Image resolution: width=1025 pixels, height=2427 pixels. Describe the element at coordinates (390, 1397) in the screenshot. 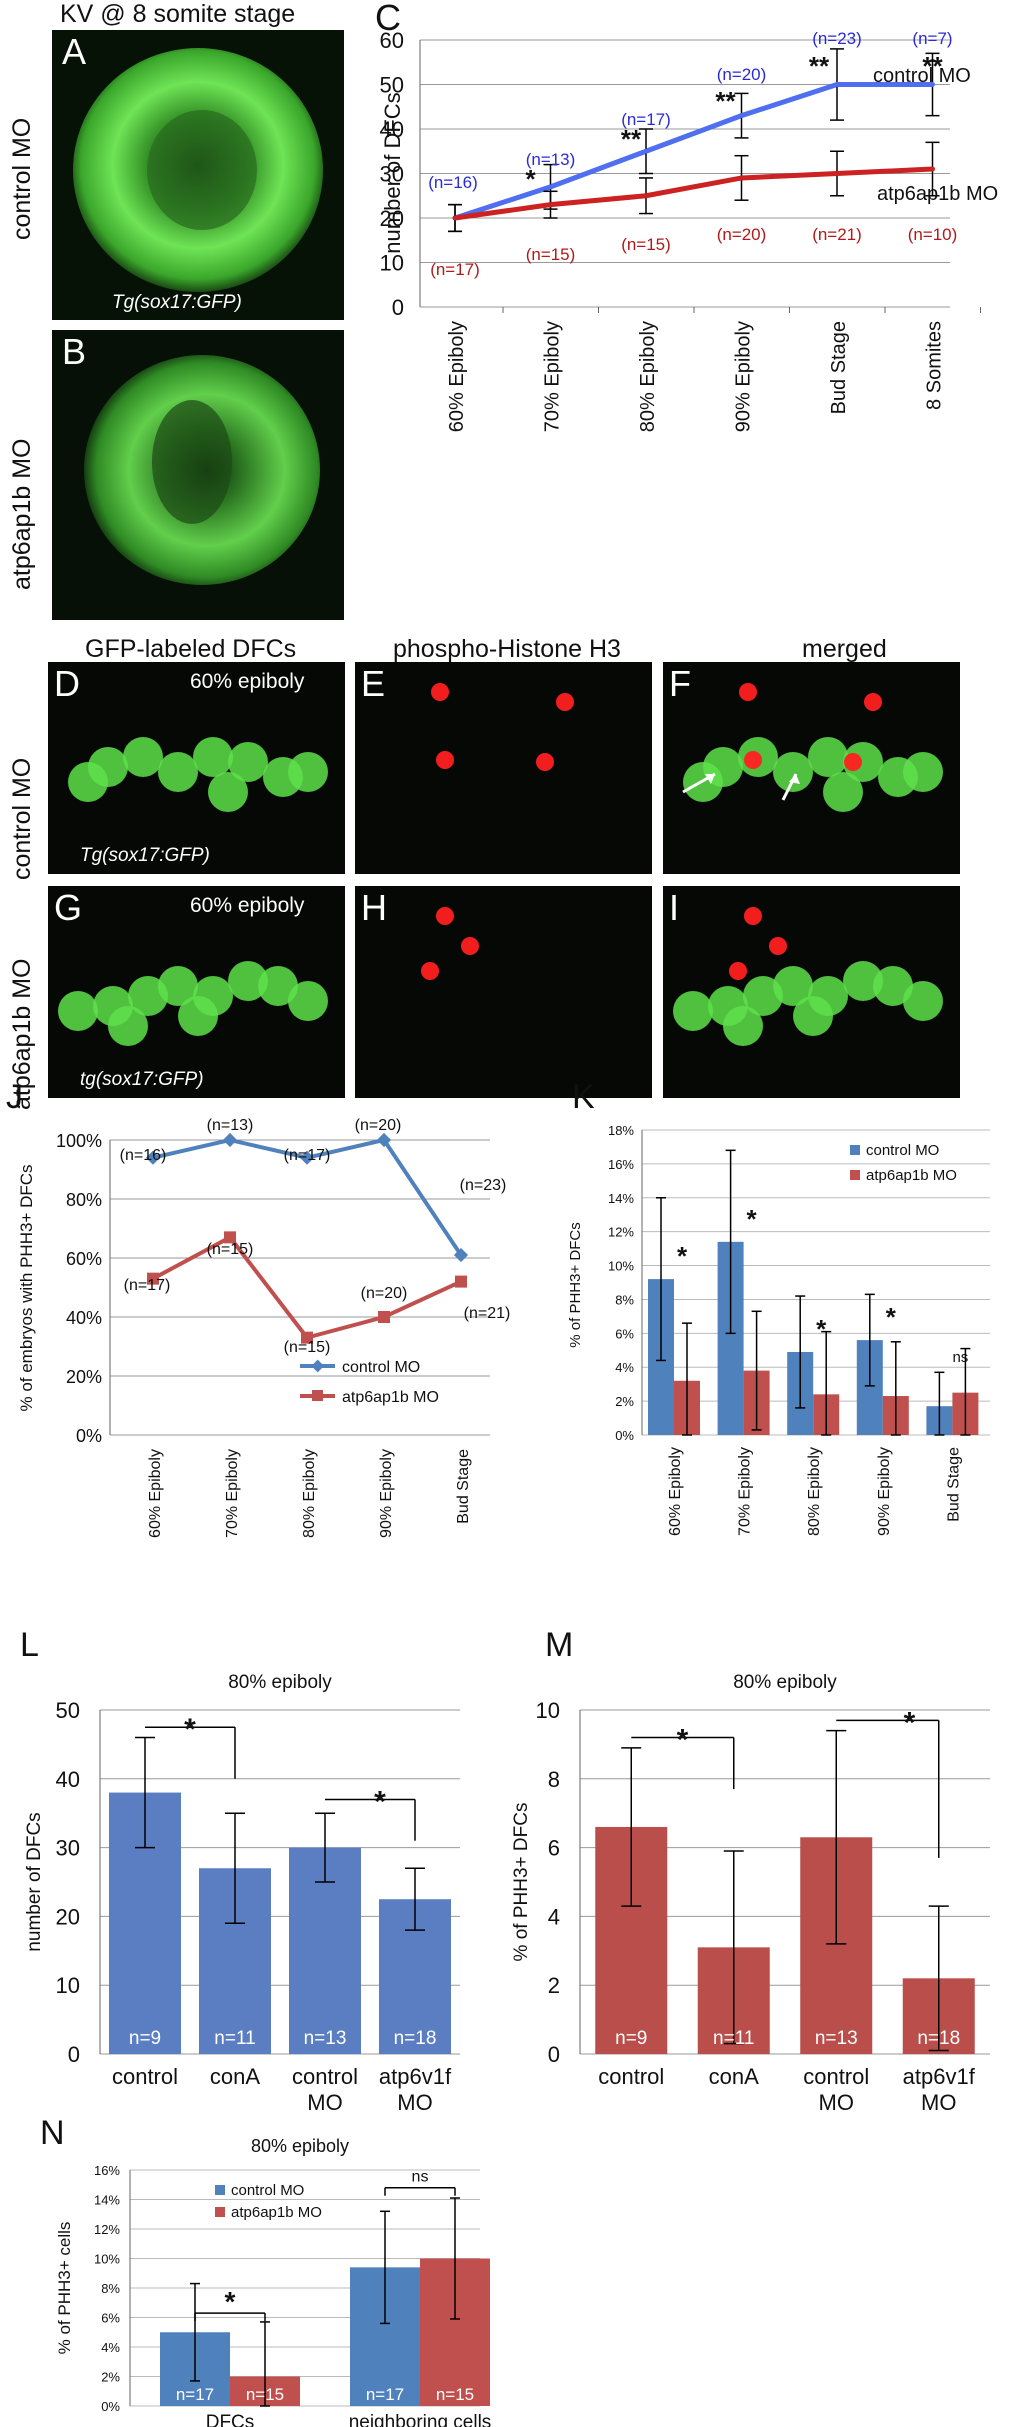

I see `legend-label-atp6ap1b: atp6ap1b MO` at that location.